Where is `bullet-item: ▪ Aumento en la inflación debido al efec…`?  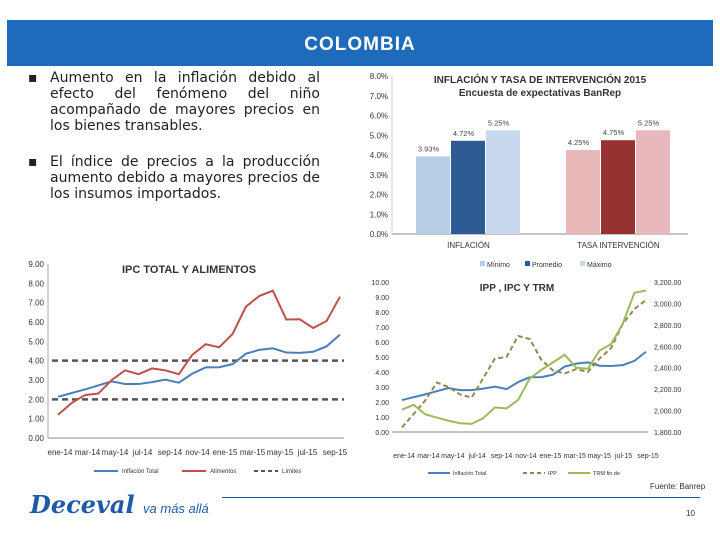
bullet-item: ▪ Aumento en la inflación debido al efec… is located at coordinates (174, 102).